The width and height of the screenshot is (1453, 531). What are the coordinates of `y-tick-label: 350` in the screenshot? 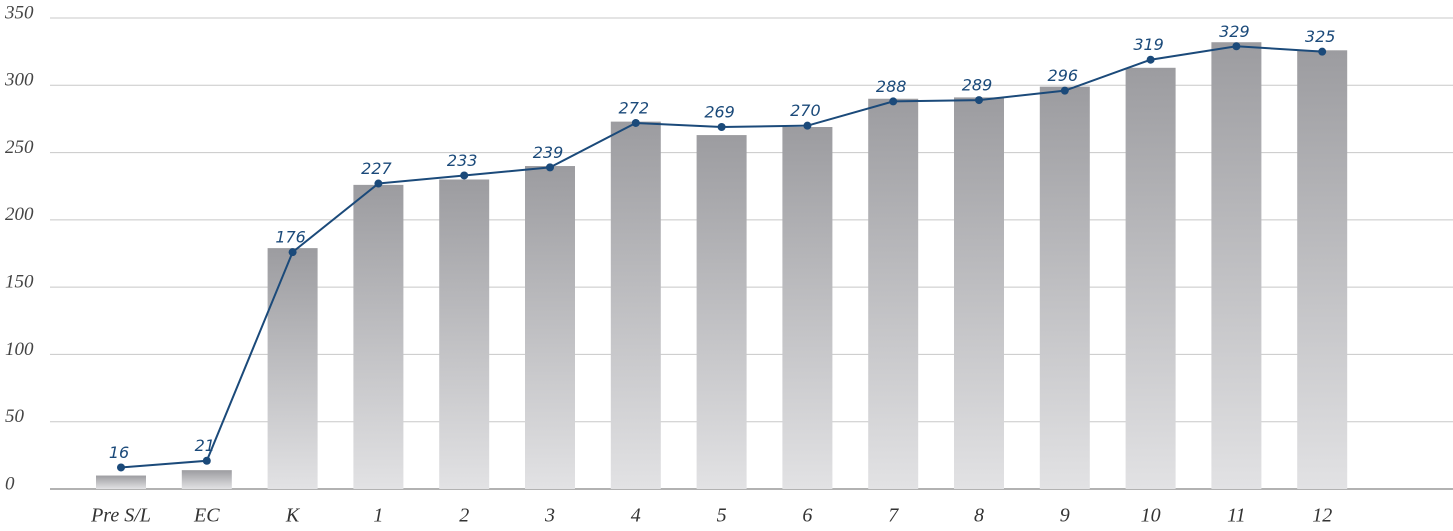 It's located at (19, 12).